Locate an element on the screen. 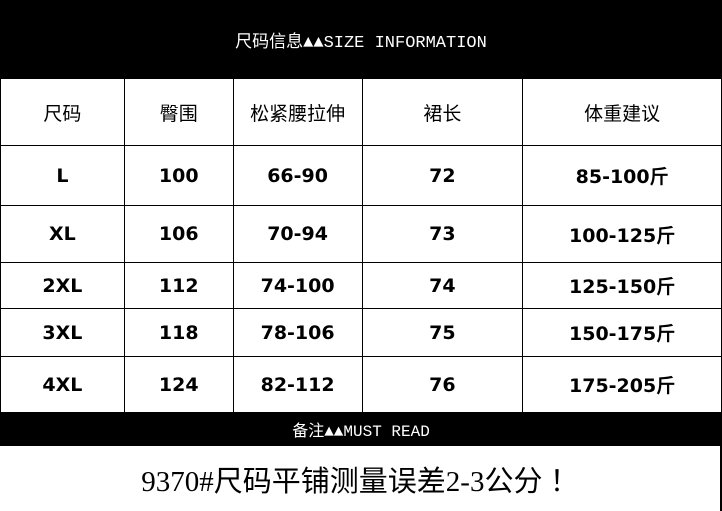  cell: 72 is located at coordinates (442, 175).